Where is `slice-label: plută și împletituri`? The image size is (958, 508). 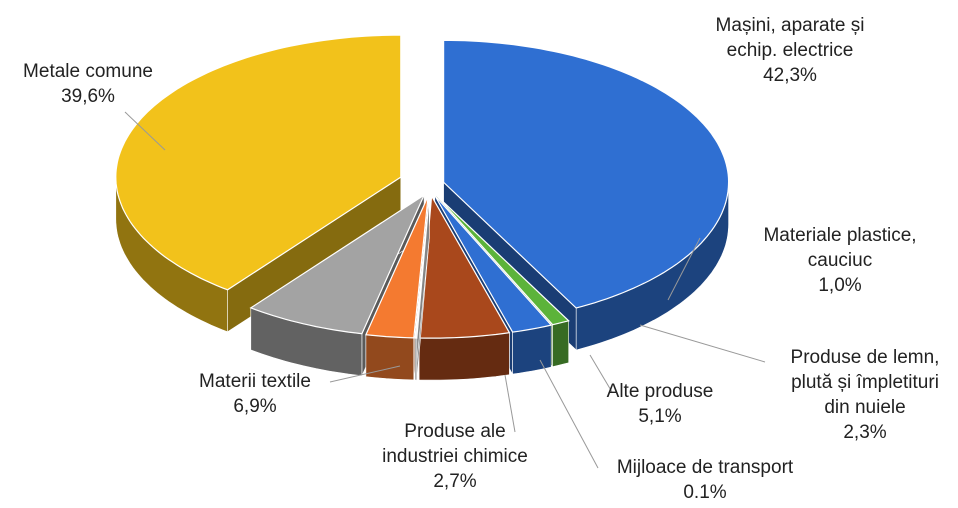 slice-label: plută și împletituri is located at coordinates (865, 382).